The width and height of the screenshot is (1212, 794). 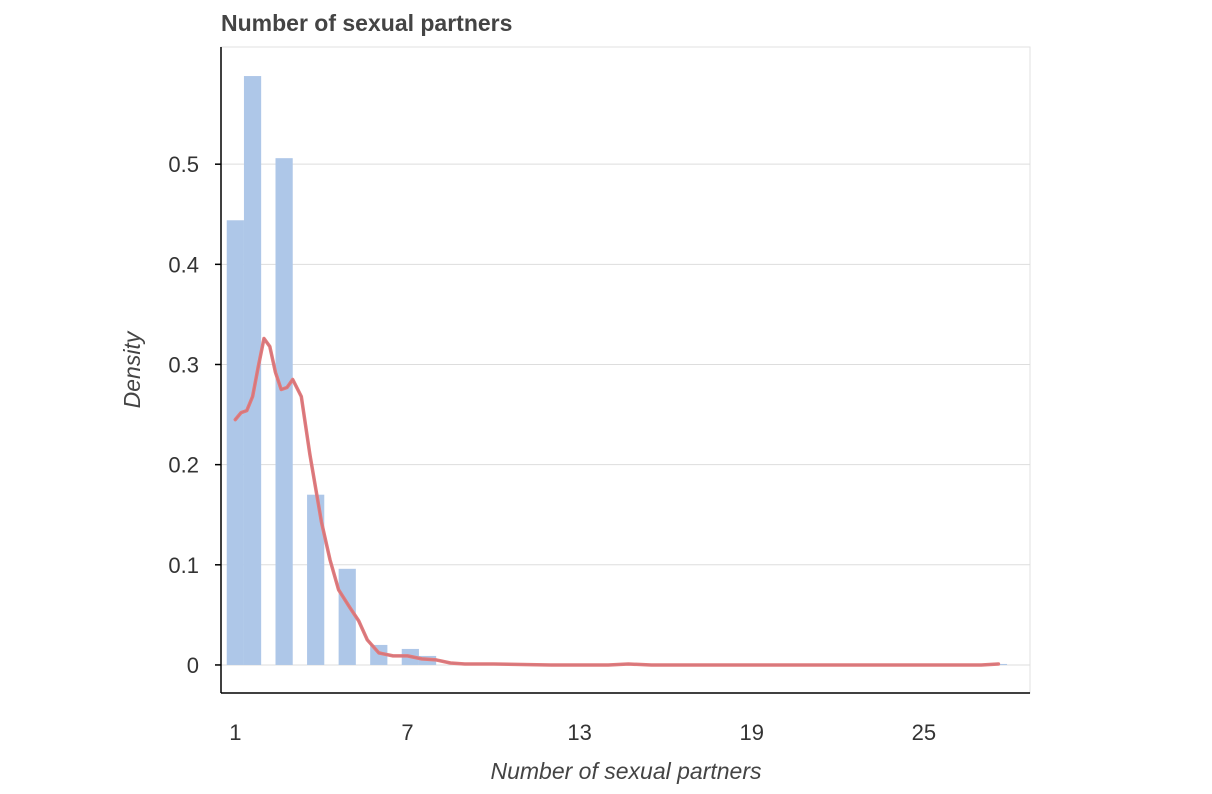 I want to click on y-tick-label: 0, so click(x=193, y=665).